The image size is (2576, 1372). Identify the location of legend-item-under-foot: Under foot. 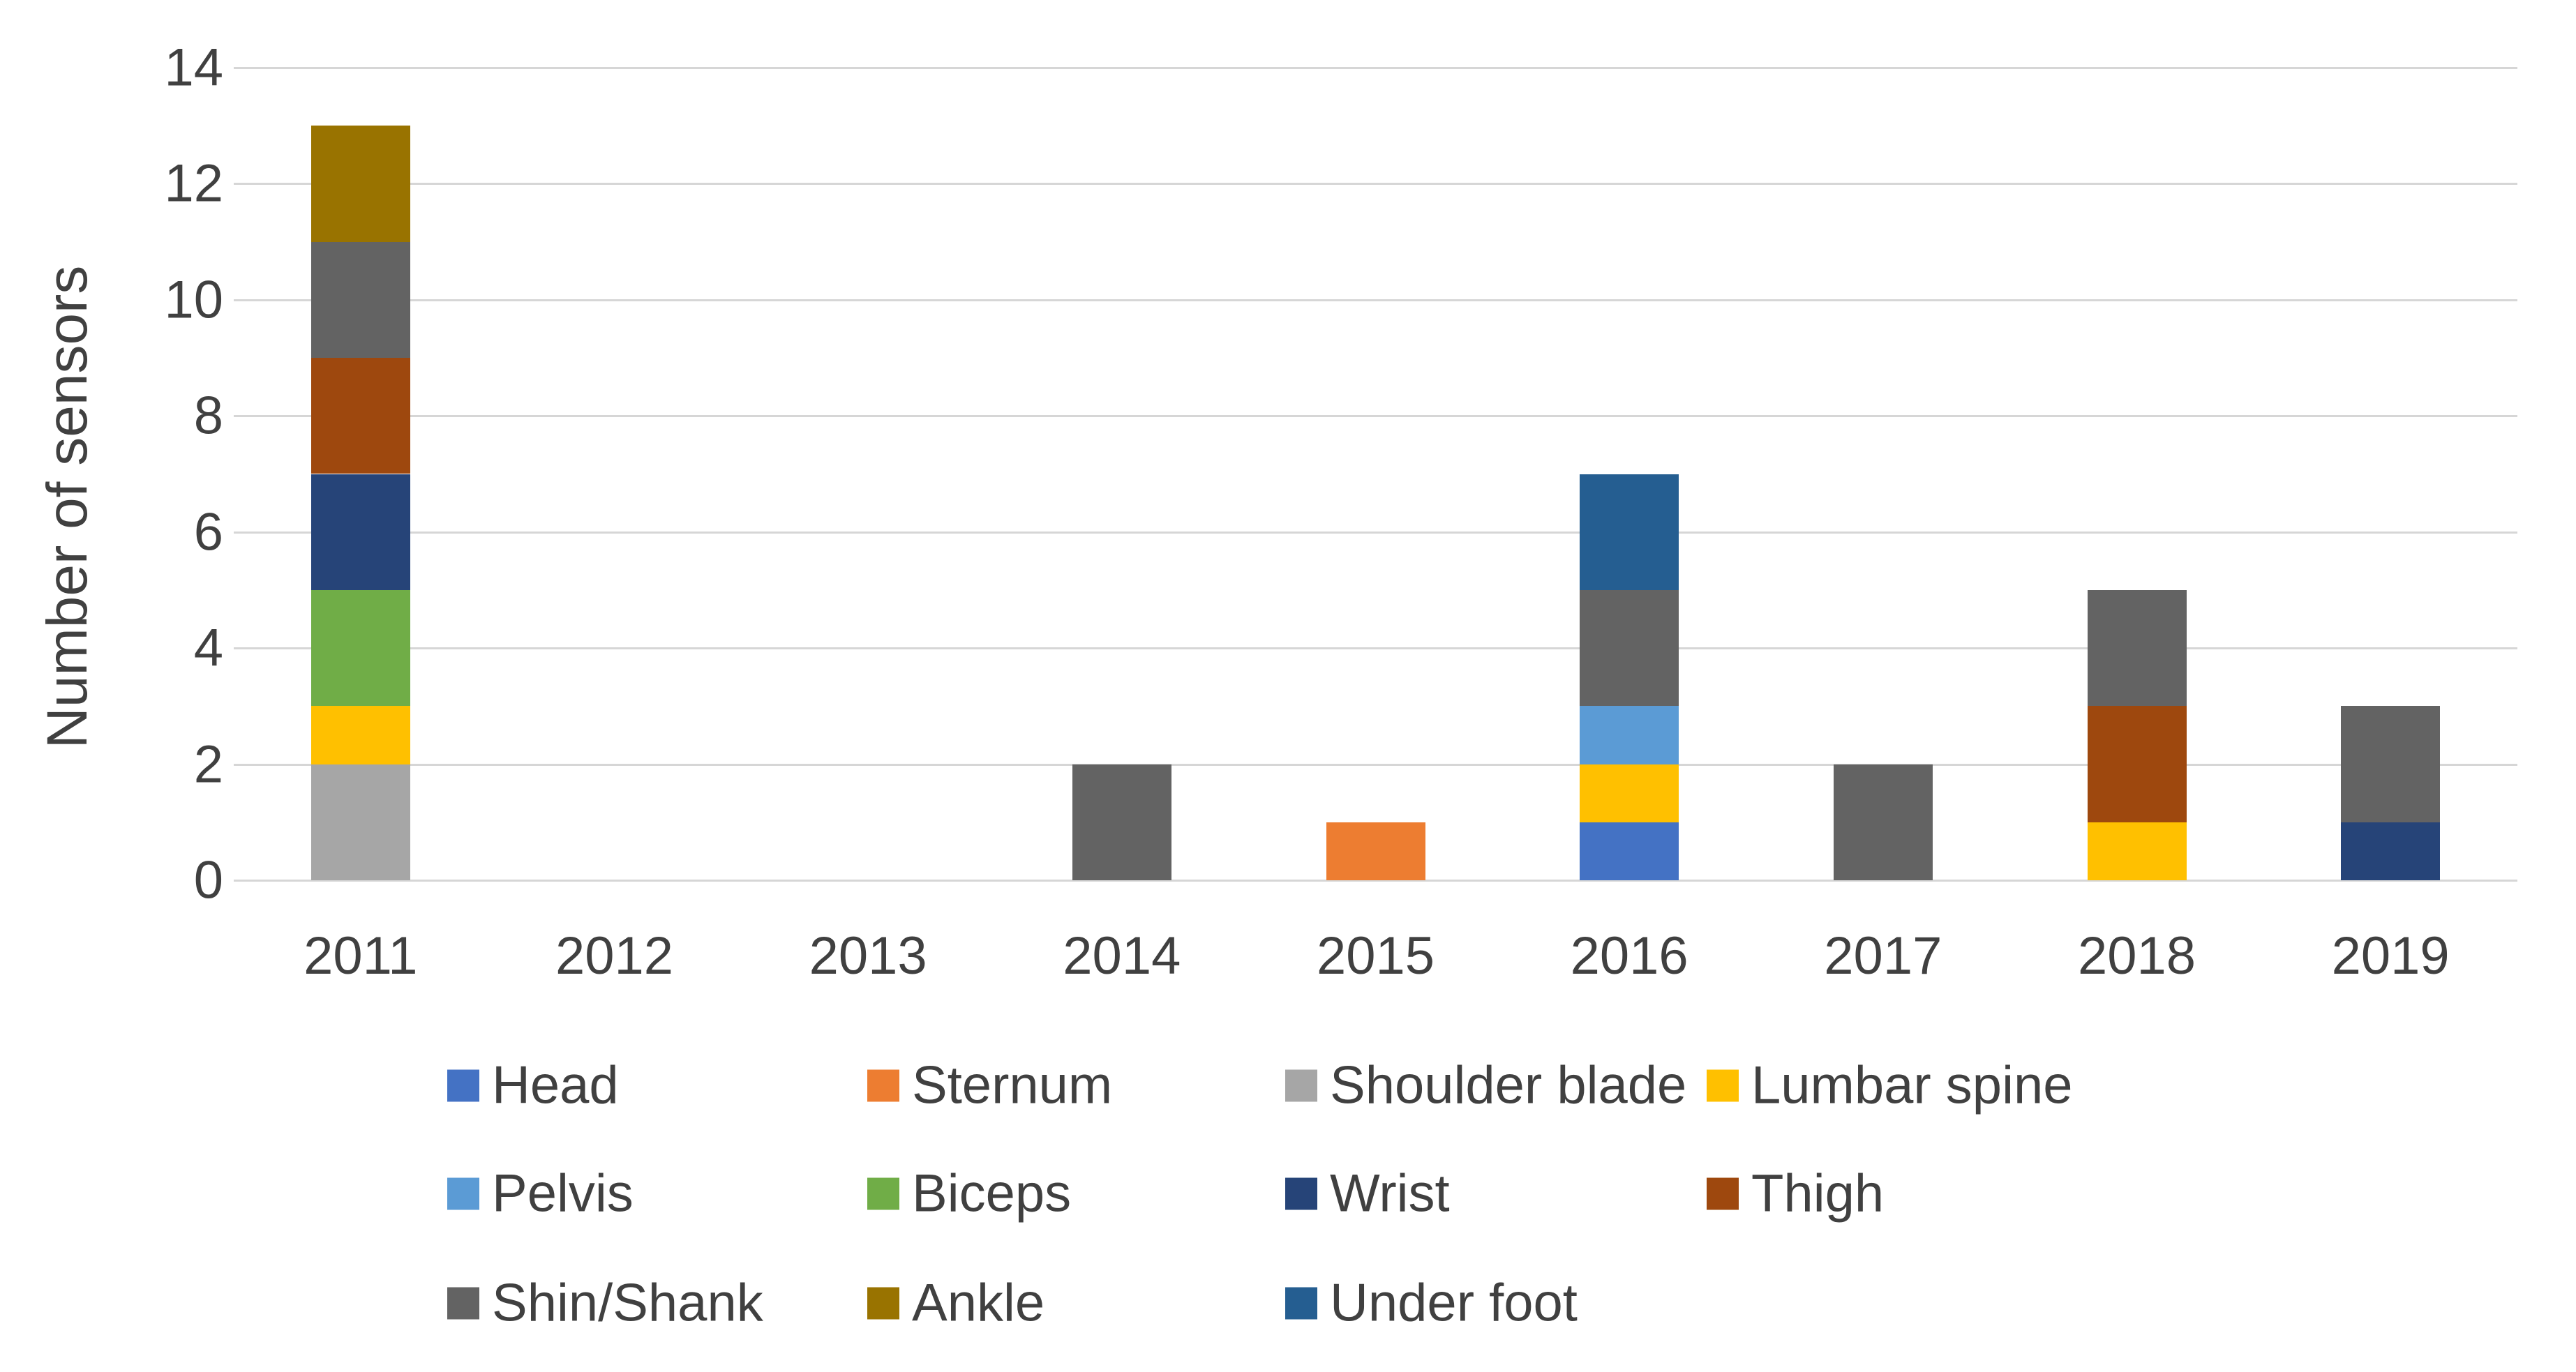
(1431, 1303).